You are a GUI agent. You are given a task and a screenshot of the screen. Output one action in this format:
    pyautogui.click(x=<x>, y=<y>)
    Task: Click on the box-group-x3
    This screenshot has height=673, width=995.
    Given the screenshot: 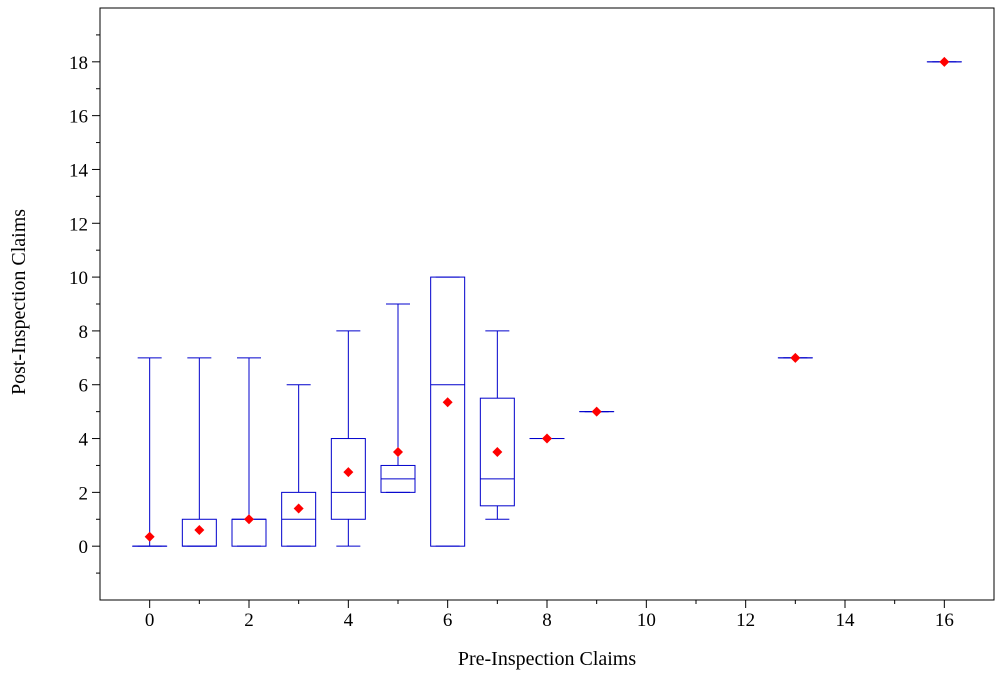 What is the action you would take?
    pyautogui.click(x=299, y=465)
    